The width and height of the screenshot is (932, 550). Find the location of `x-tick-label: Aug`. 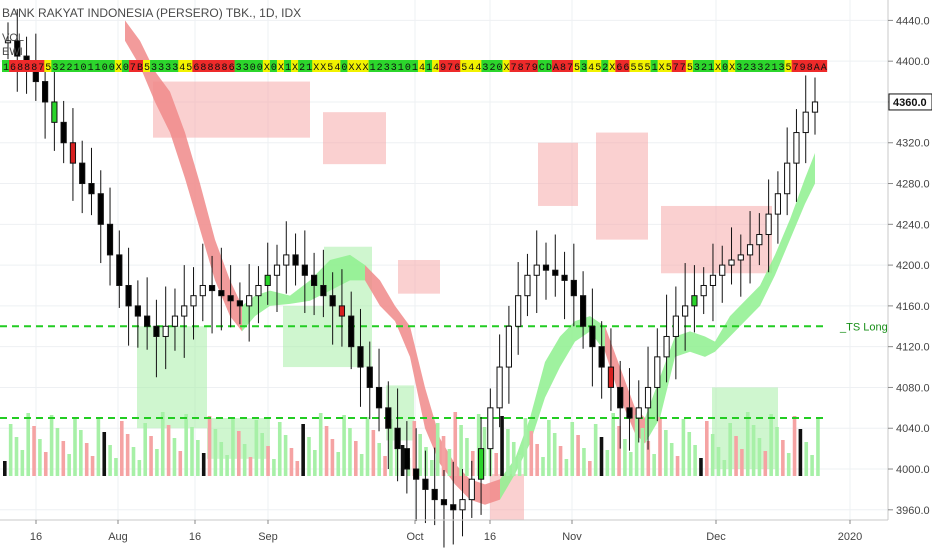

x-tick-label: Aug is located at coordinates (118, 537).